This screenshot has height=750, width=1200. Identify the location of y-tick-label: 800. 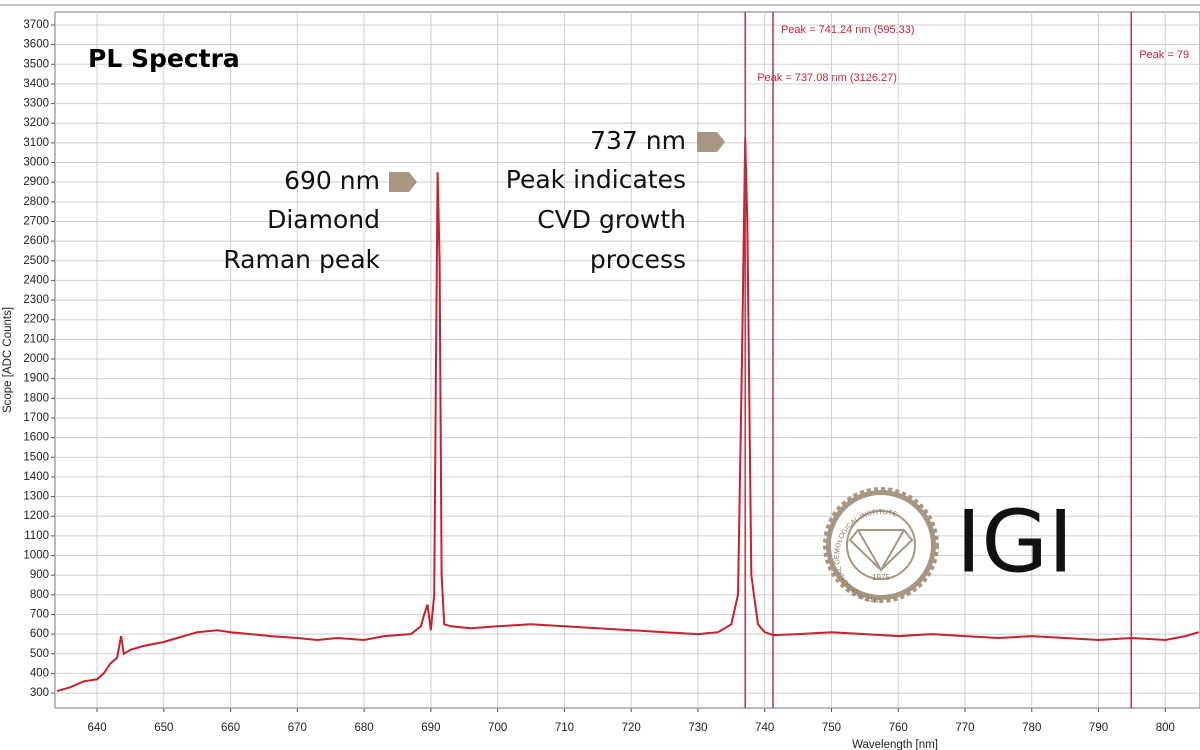
(39, 595).